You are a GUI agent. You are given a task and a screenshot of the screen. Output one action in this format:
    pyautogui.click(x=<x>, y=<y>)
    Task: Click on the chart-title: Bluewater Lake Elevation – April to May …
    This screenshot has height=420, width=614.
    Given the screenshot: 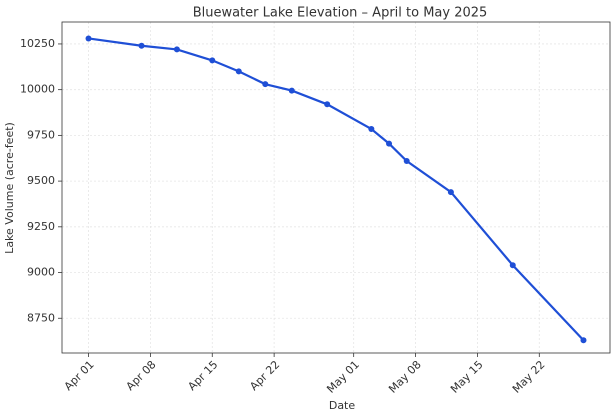 What is the action you would take?
    pyautogui.click(x=340, y=13)
    